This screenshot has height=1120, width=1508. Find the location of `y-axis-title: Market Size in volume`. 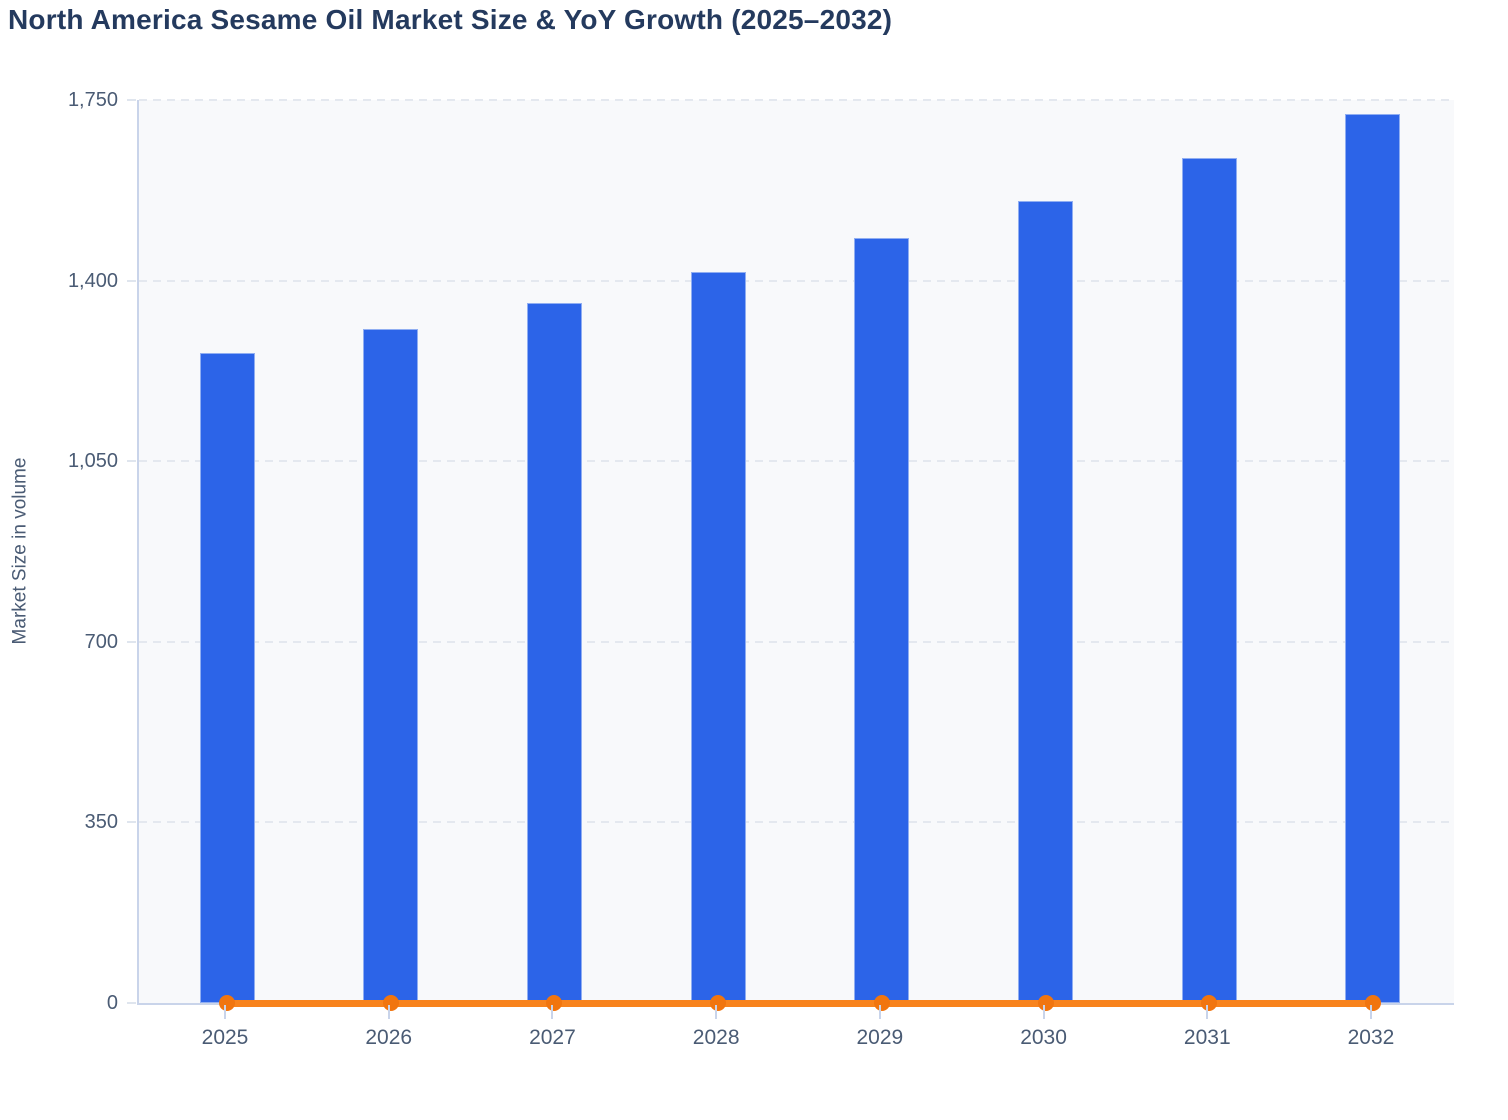

y-axis-title: Market Size in volume is located at coordinates (20, 551).